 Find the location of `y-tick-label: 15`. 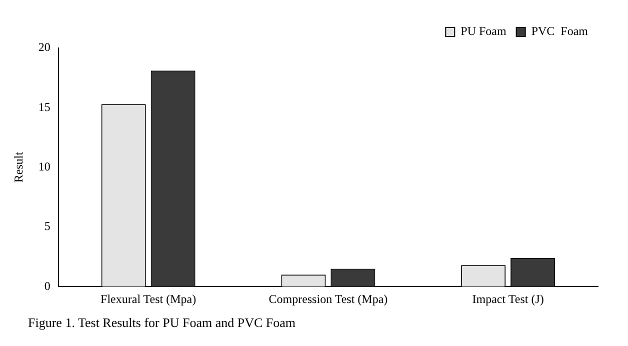

y-tick-label: 15 is located at coordinates (44, 107).